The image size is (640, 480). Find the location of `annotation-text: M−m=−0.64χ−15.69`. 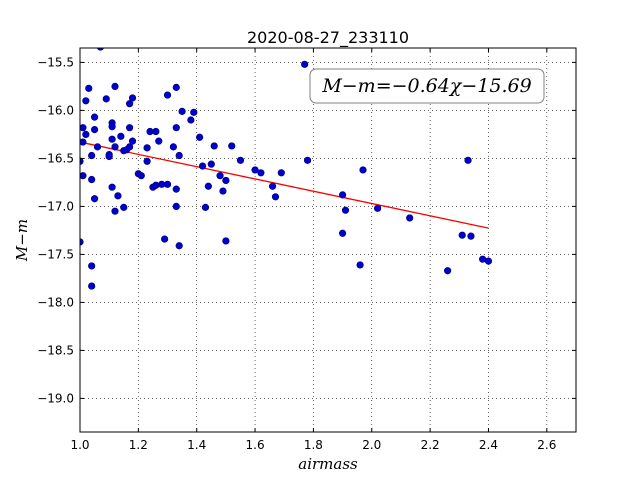

annotation-text: M−m=−0.64χ−15.69 is located at coordinates (426, 86).